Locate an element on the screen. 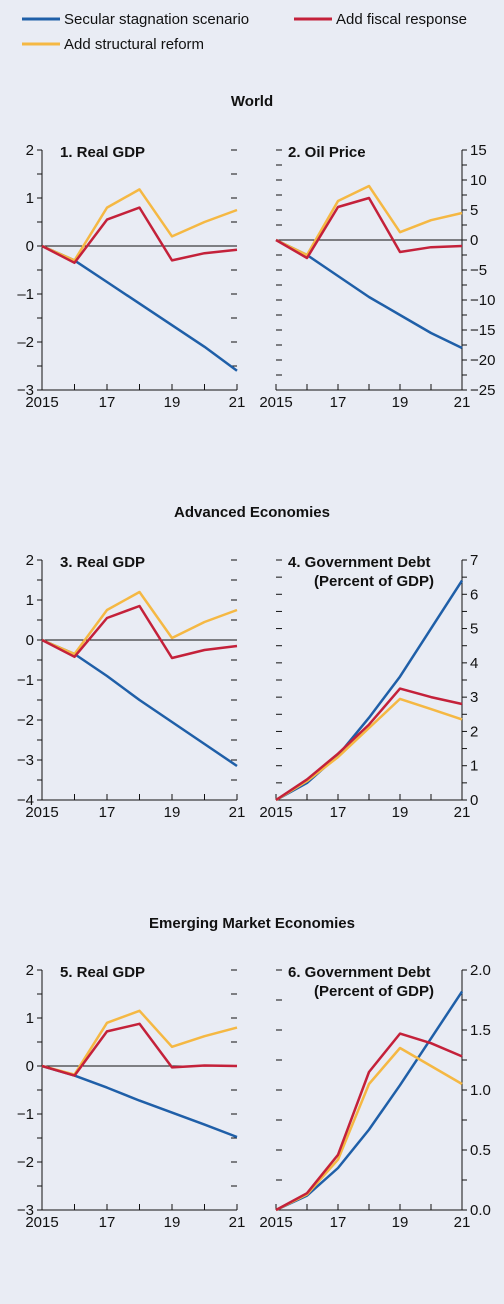  panel-3: 2015 17 19 21 −4 −3 −2 −1 0 1 2 3. Real GDP is located at coordinates (131, 686).